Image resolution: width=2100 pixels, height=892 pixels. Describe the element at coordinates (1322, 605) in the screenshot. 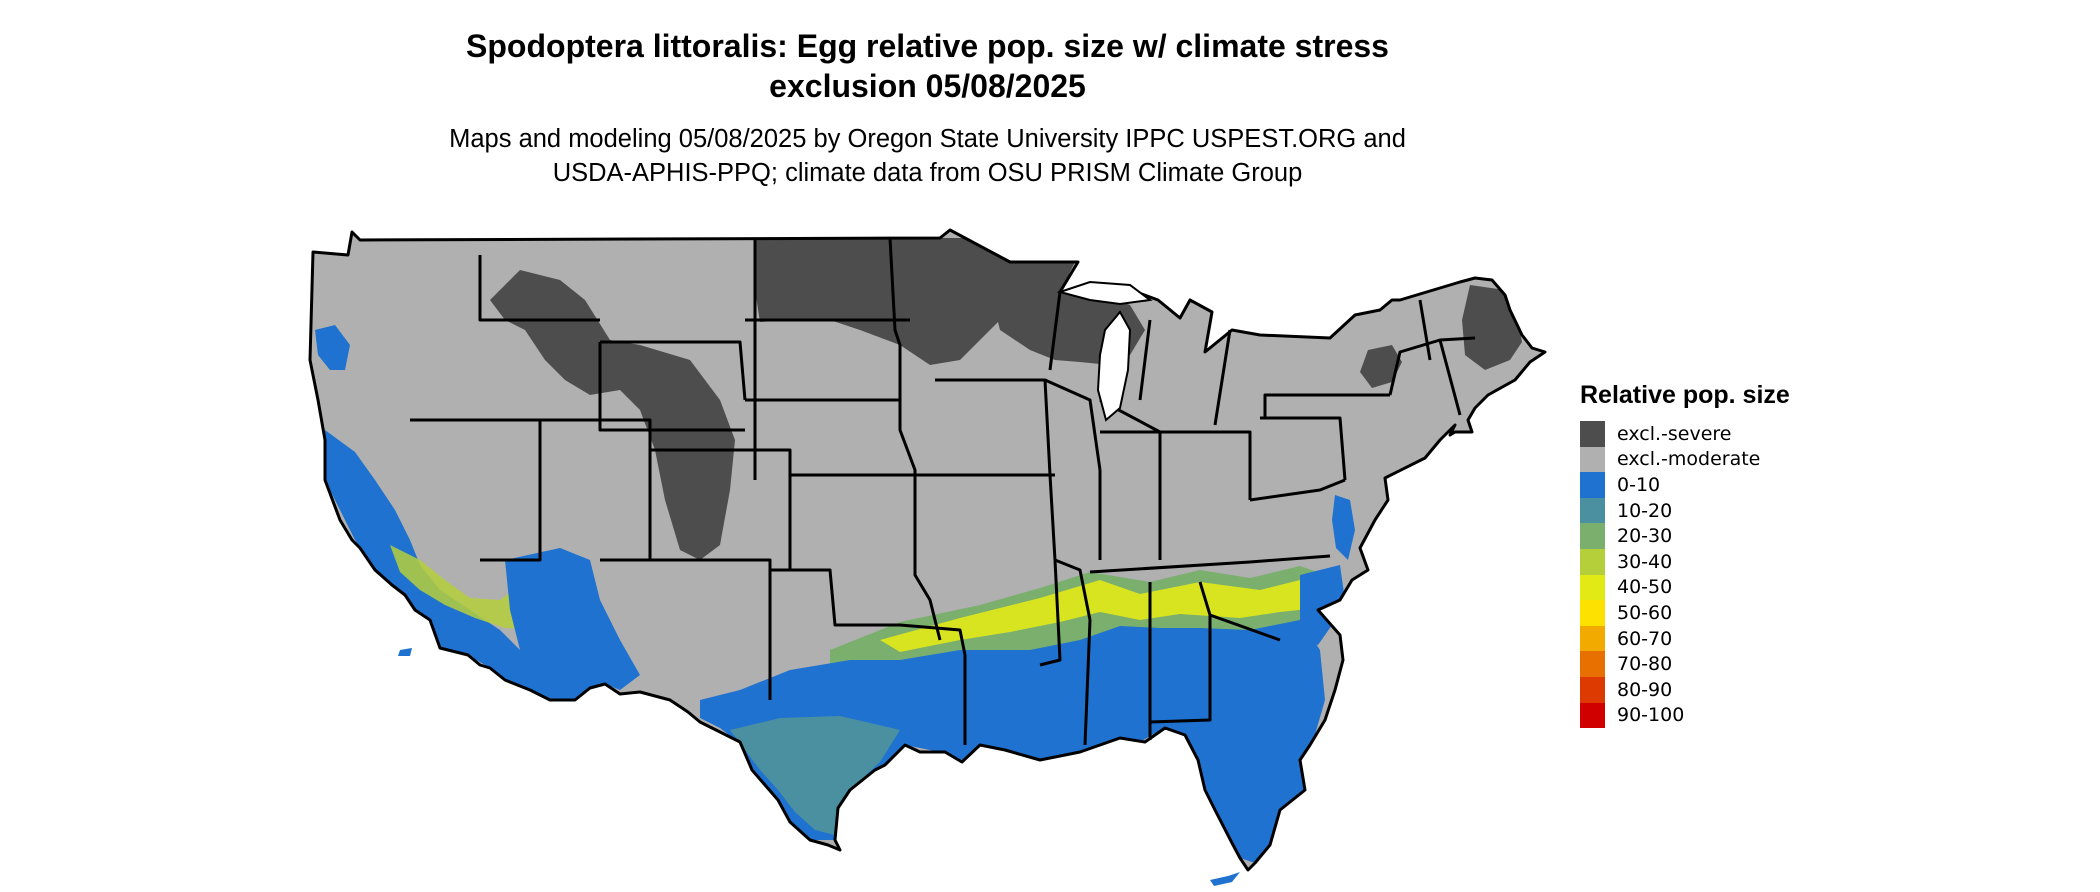

I see `range-0-10-southeast-coast` at that location.